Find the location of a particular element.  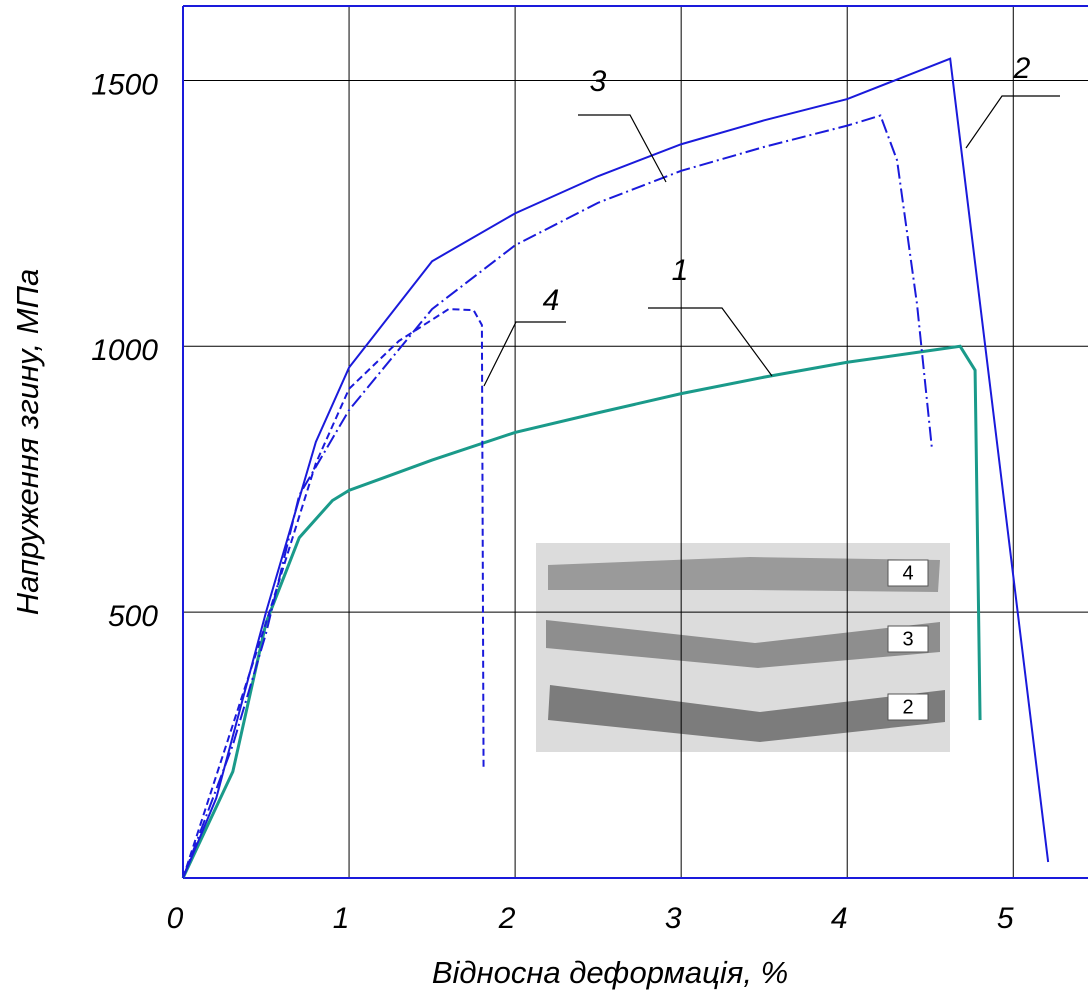

x-tick-label: 2 is located at coordinates (507, 918).